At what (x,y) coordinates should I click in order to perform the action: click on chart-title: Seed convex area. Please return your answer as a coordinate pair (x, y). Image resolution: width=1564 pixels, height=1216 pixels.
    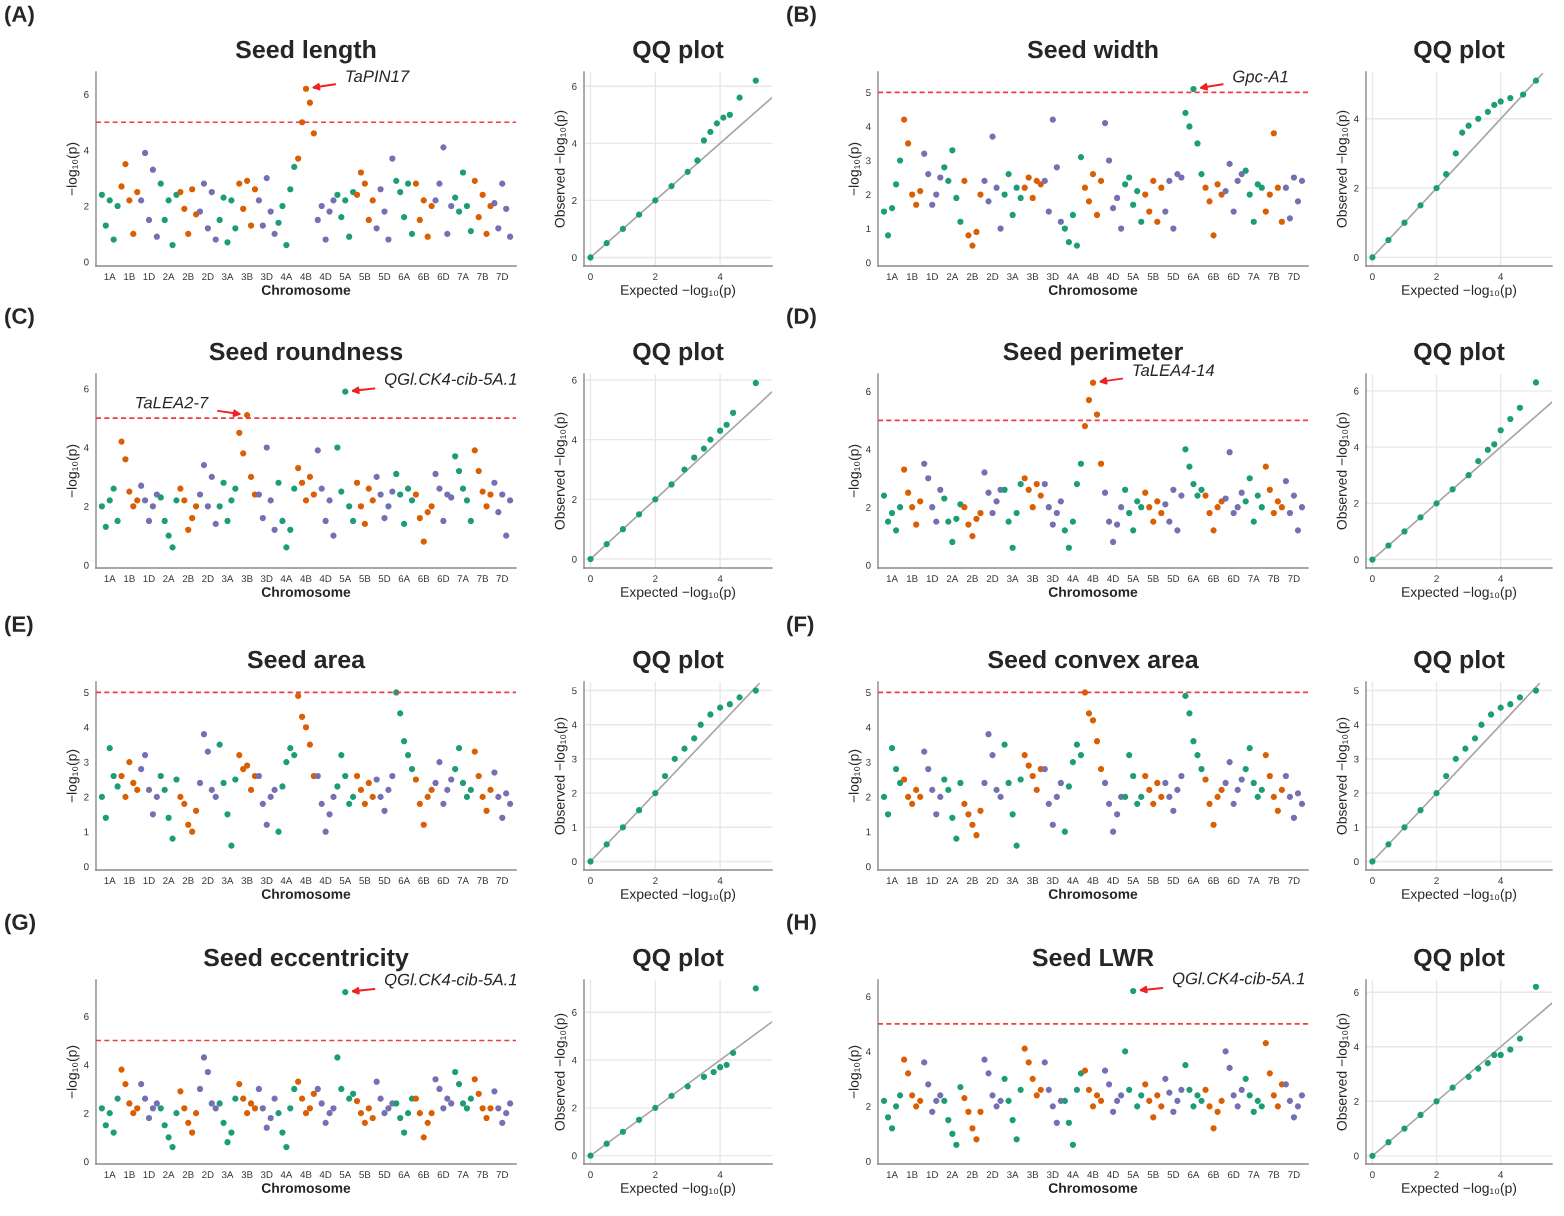
    Looking at the image, I should click on (1093, 659).